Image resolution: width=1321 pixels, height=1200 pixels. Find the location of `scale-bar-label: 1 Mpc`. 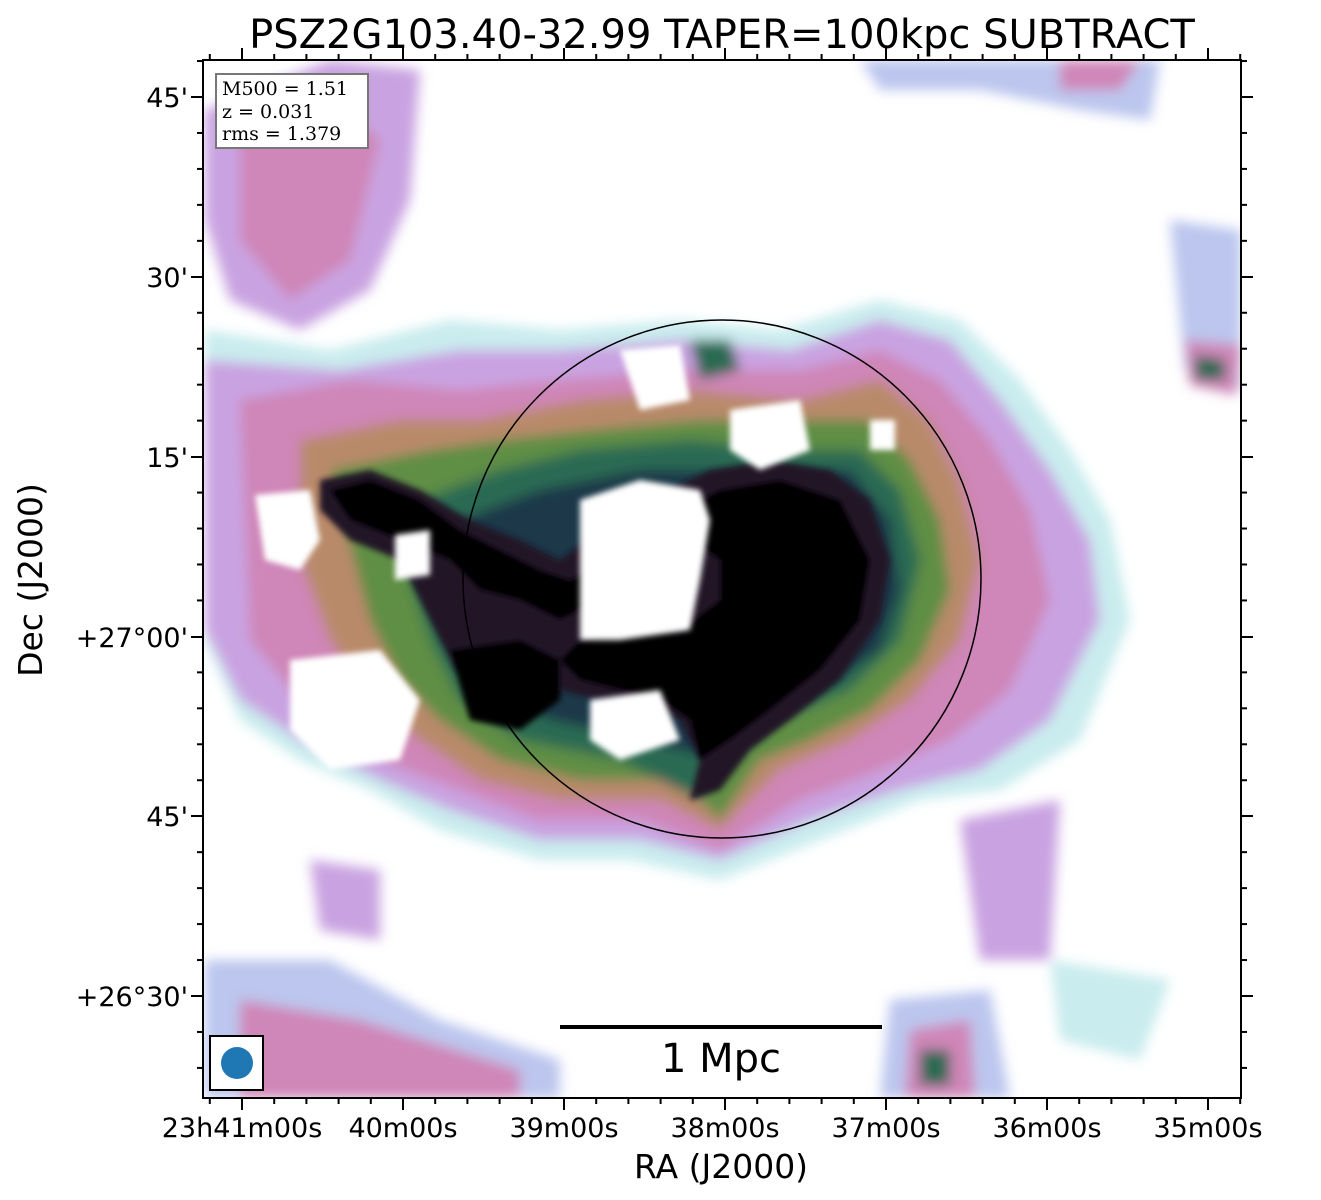

scale-bar-label: 1 Mpc is located at coordinates (721, 1059).